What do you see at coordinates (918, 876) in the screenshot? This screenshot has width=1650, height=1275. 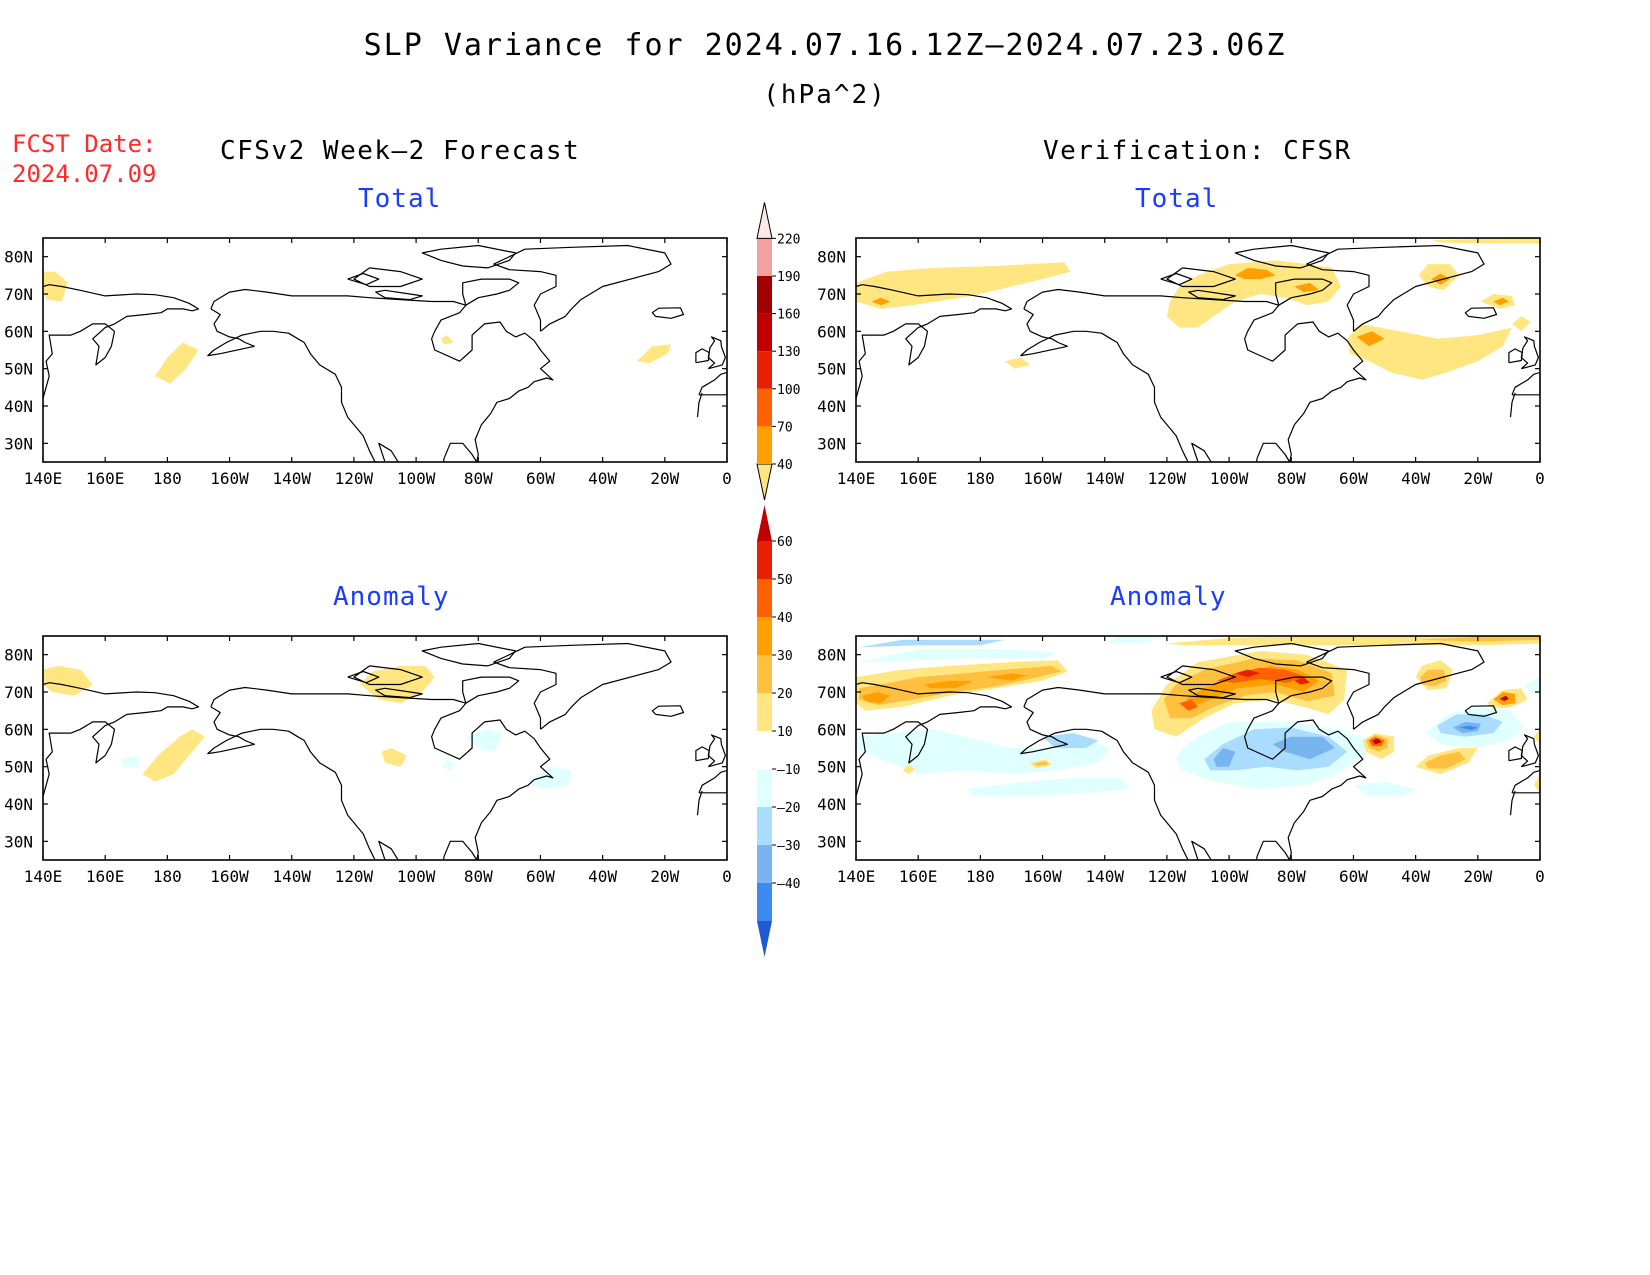 I see `lon-tick-label: 160E` at bounding box center [918, 876].